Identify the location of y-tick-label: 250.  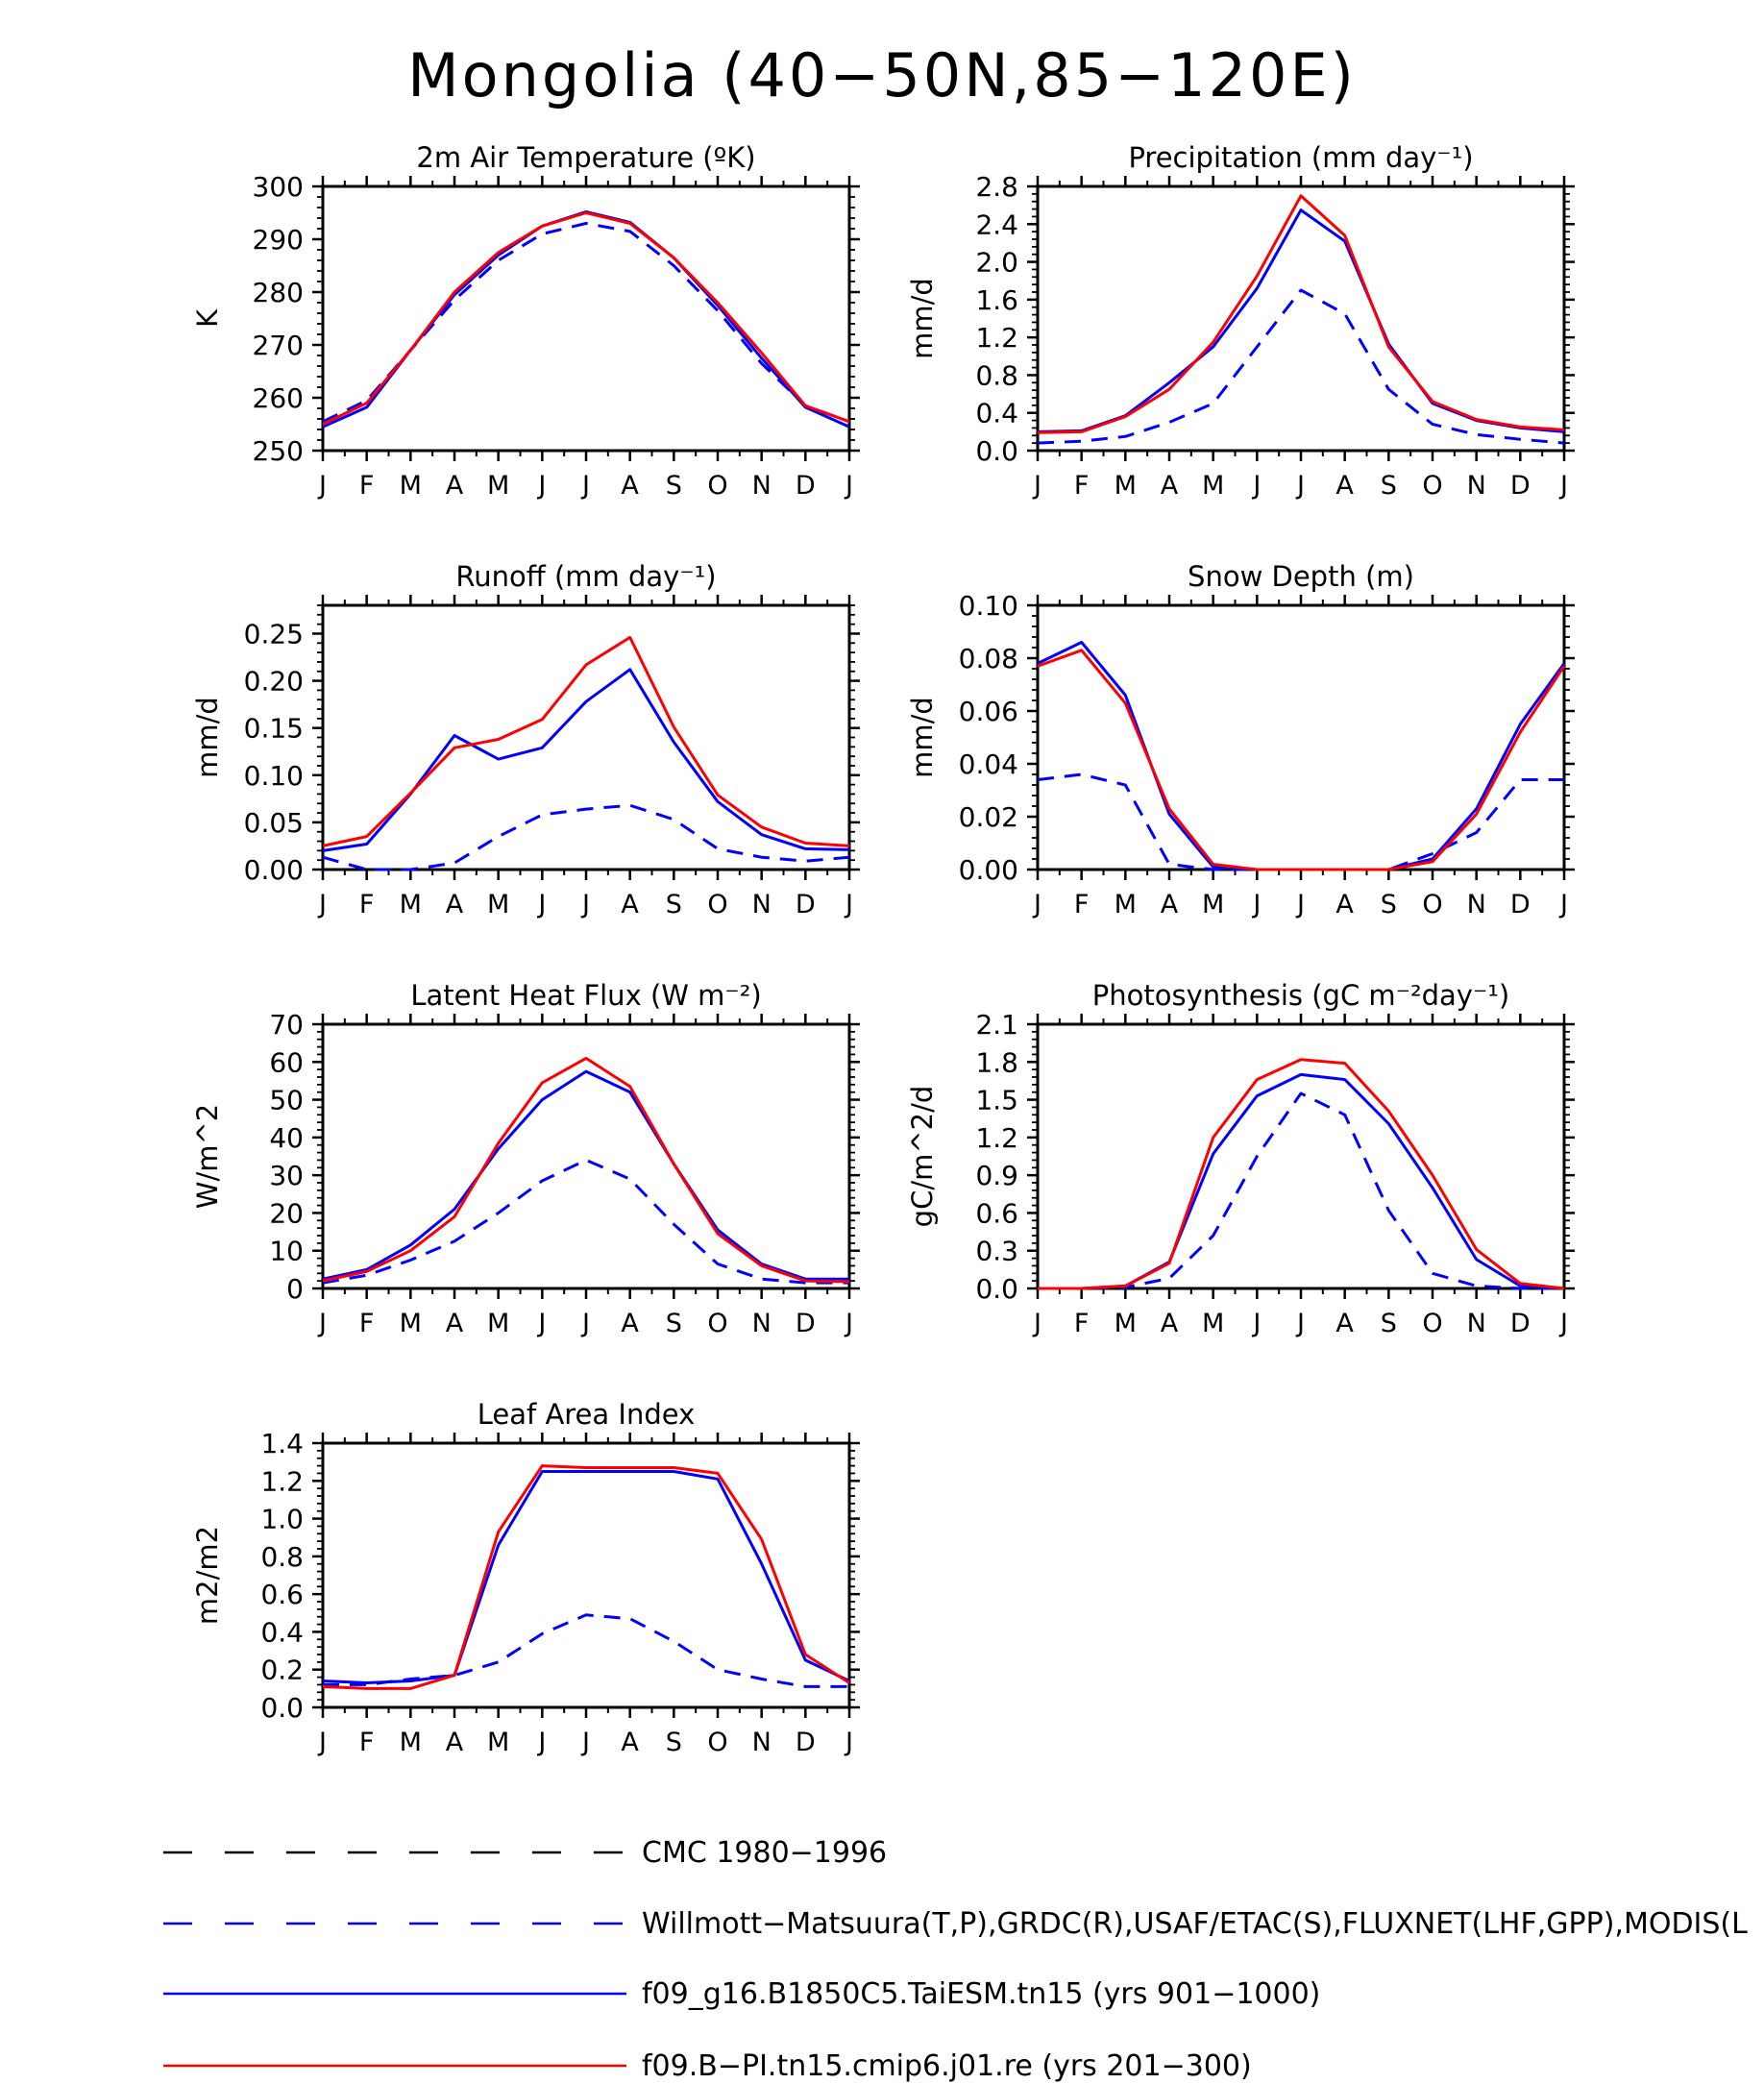
(279, 451).